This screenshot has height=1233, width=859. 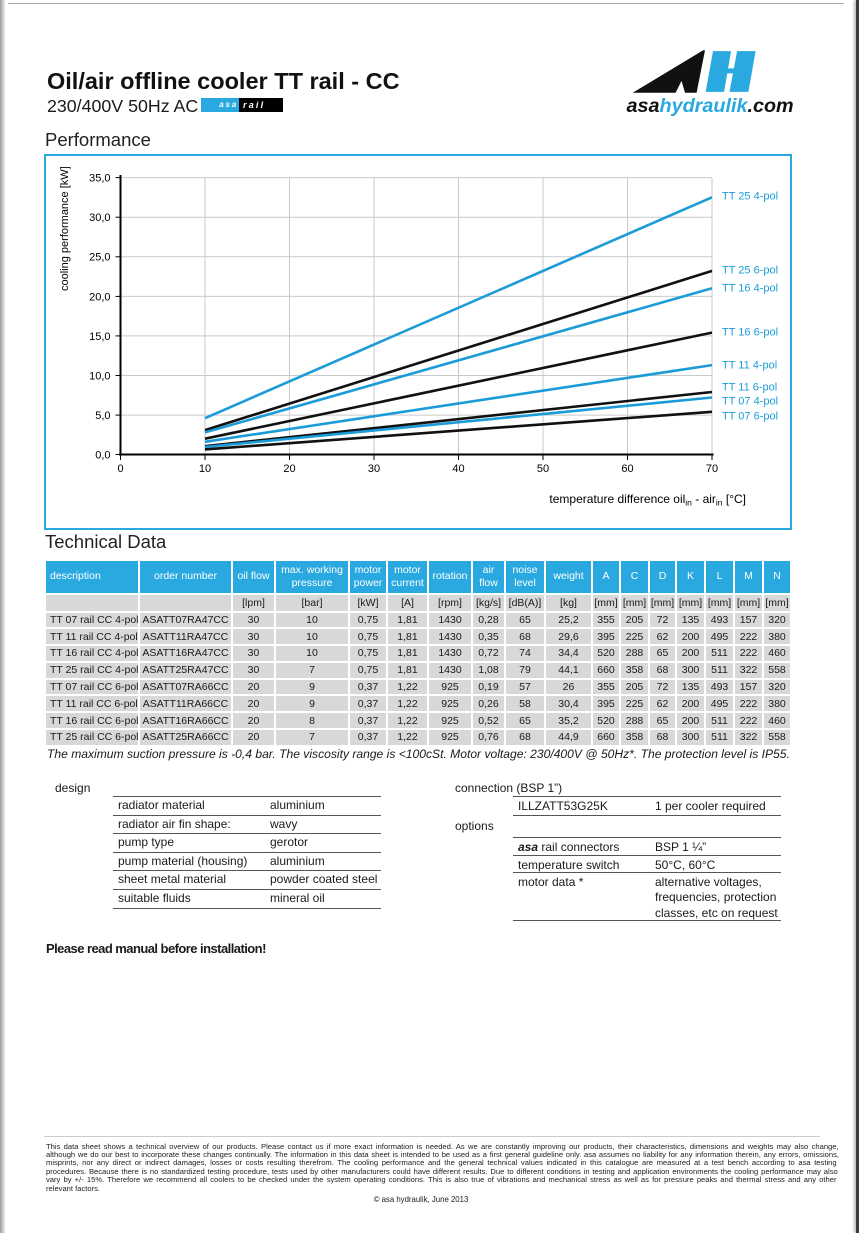 What do you see at coordinates (750, 271) in the screenshot?
I see `svg-text: TT 25 6-pol` at bounding box center [750, 271].